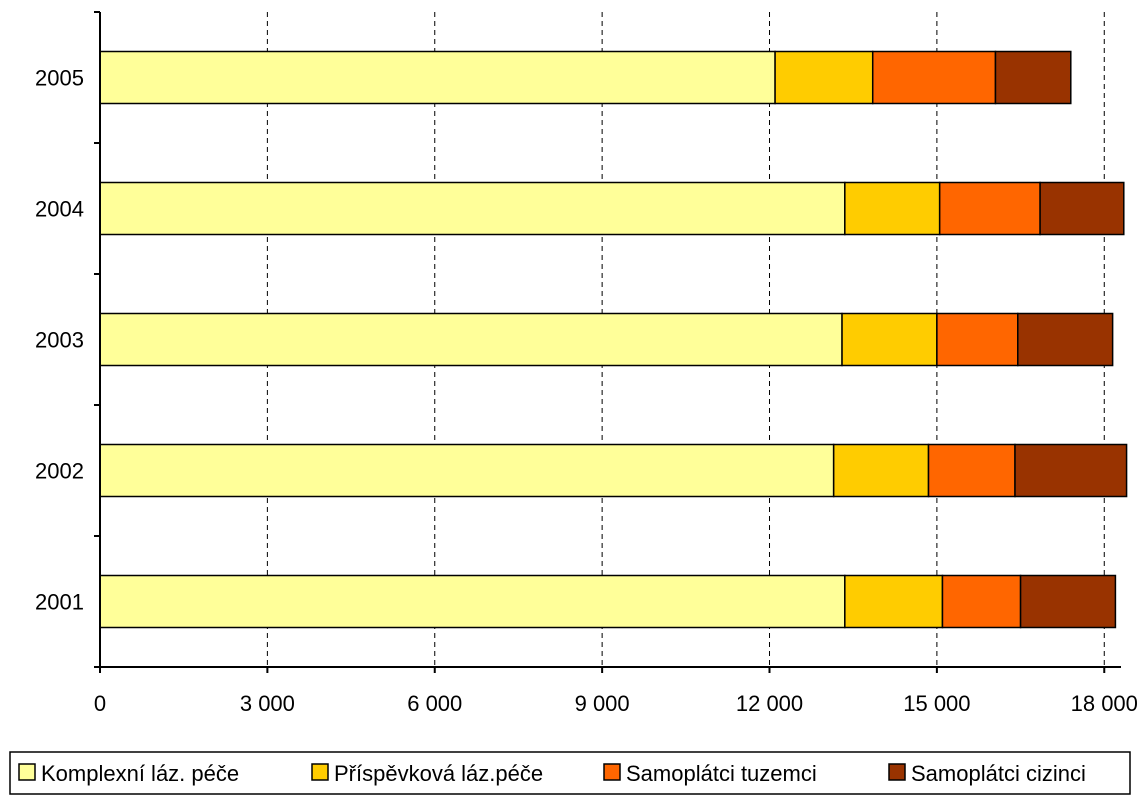  Describe the element at coordinates (59, 340) in the screenshot. I see `y-tick-label-2003: 2003` at that location.